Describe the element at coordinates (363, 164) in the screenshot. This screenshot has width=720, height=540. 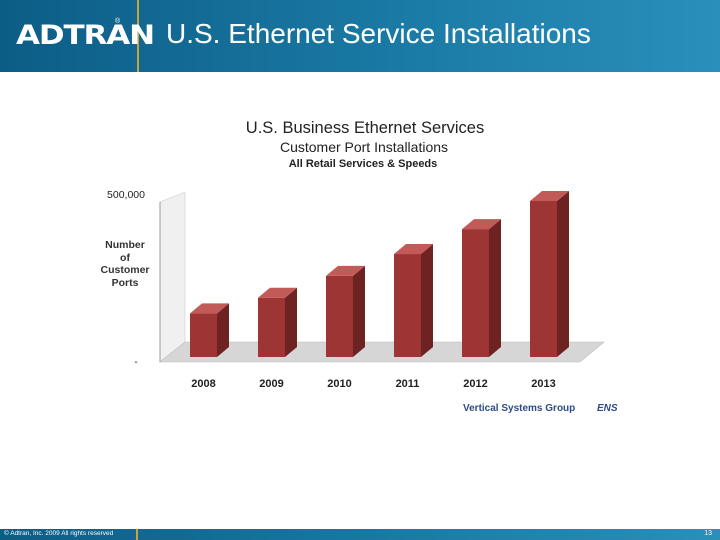
I see `chart-subtitle-2: All Retail Services & Speeds` at that location.